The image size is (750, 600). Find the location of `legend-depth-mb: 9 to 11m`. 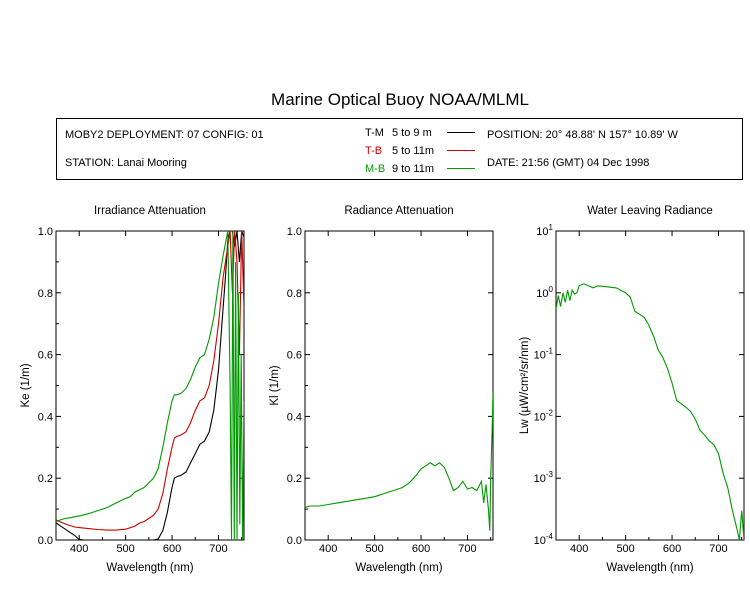

legend-depth-mb: 9 to 11m is located at coordinates (413, 169).